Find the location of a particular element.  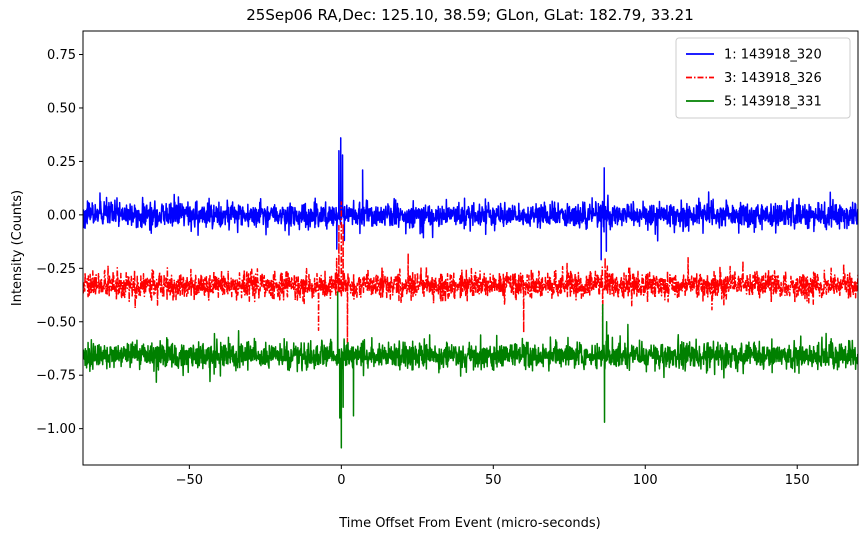

x-tick-label: 0 is located at coordinates (341, 480).